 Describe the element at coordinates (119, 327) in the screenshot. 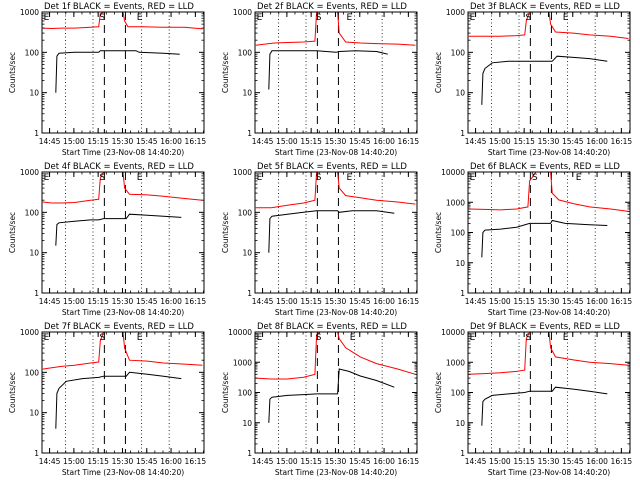

I see `chart-title: Det 7f BLACK = Events, RED = LLD` at that location.